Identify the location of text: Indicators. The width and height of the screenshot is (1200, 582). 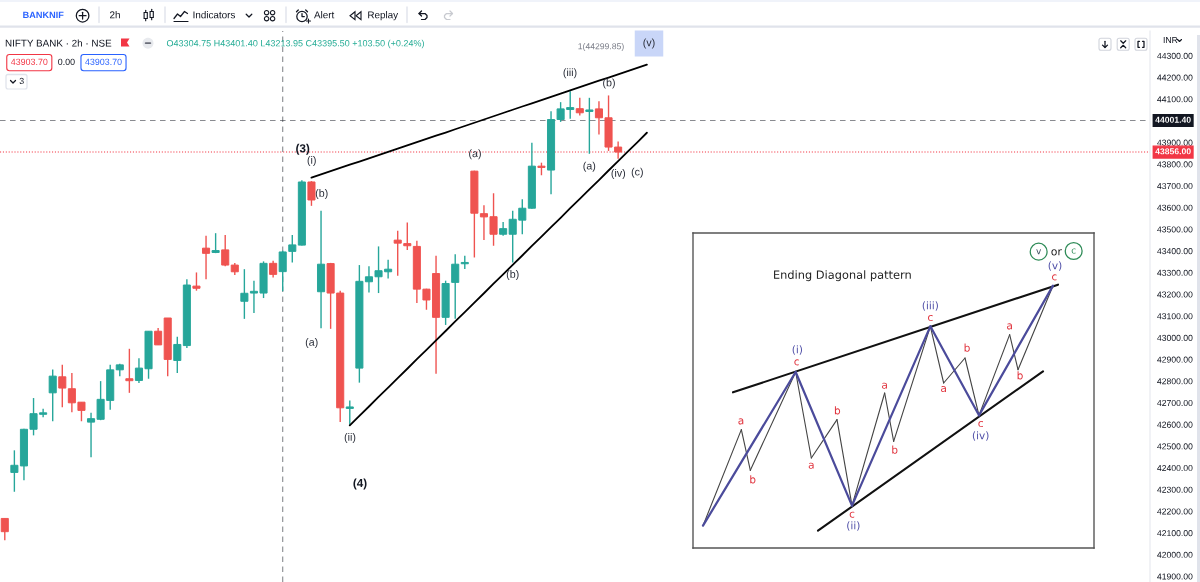
(214, 15).